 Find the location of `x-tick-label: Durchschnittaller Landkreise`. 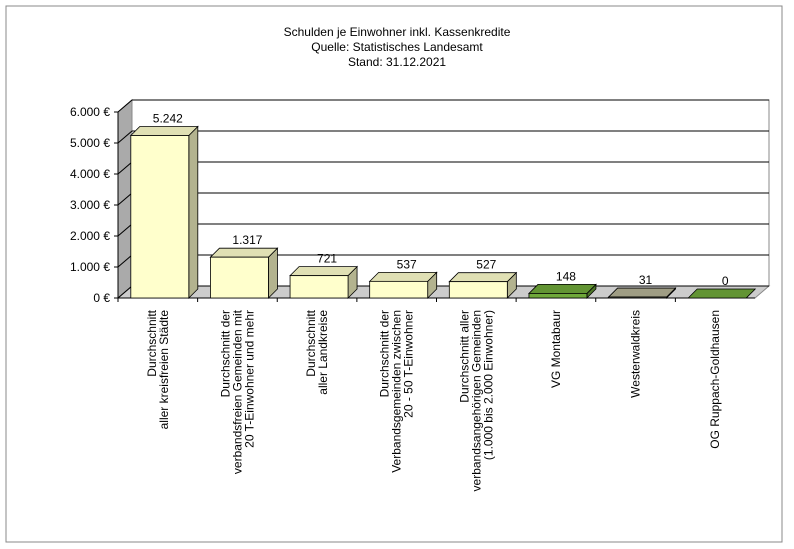

x-tick-label: Durchschnittaller Landkreise is located at coordinates (317, 351).